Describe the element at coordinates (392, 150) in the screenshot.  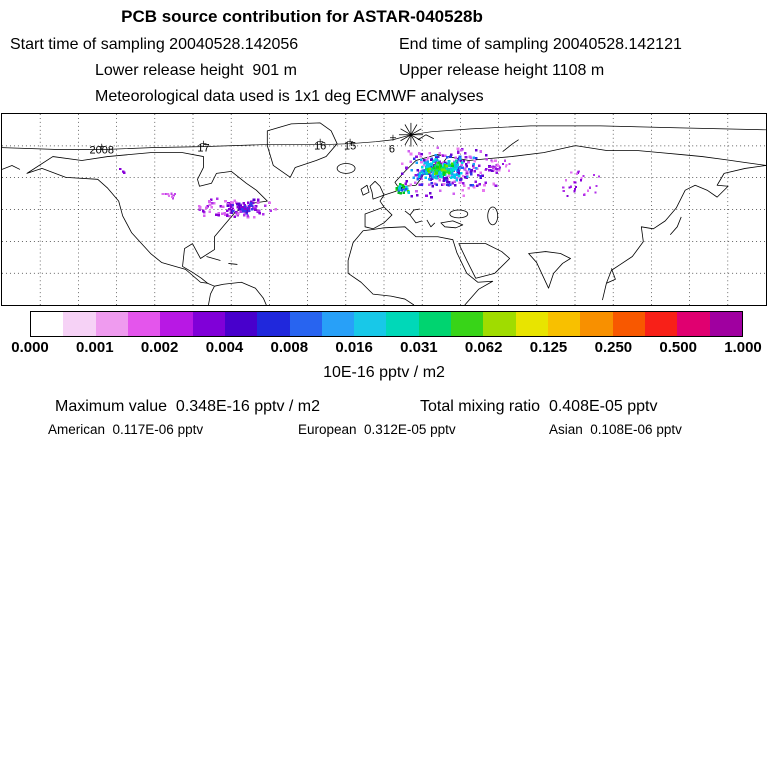
I see `track-time-label: 6` at that location.